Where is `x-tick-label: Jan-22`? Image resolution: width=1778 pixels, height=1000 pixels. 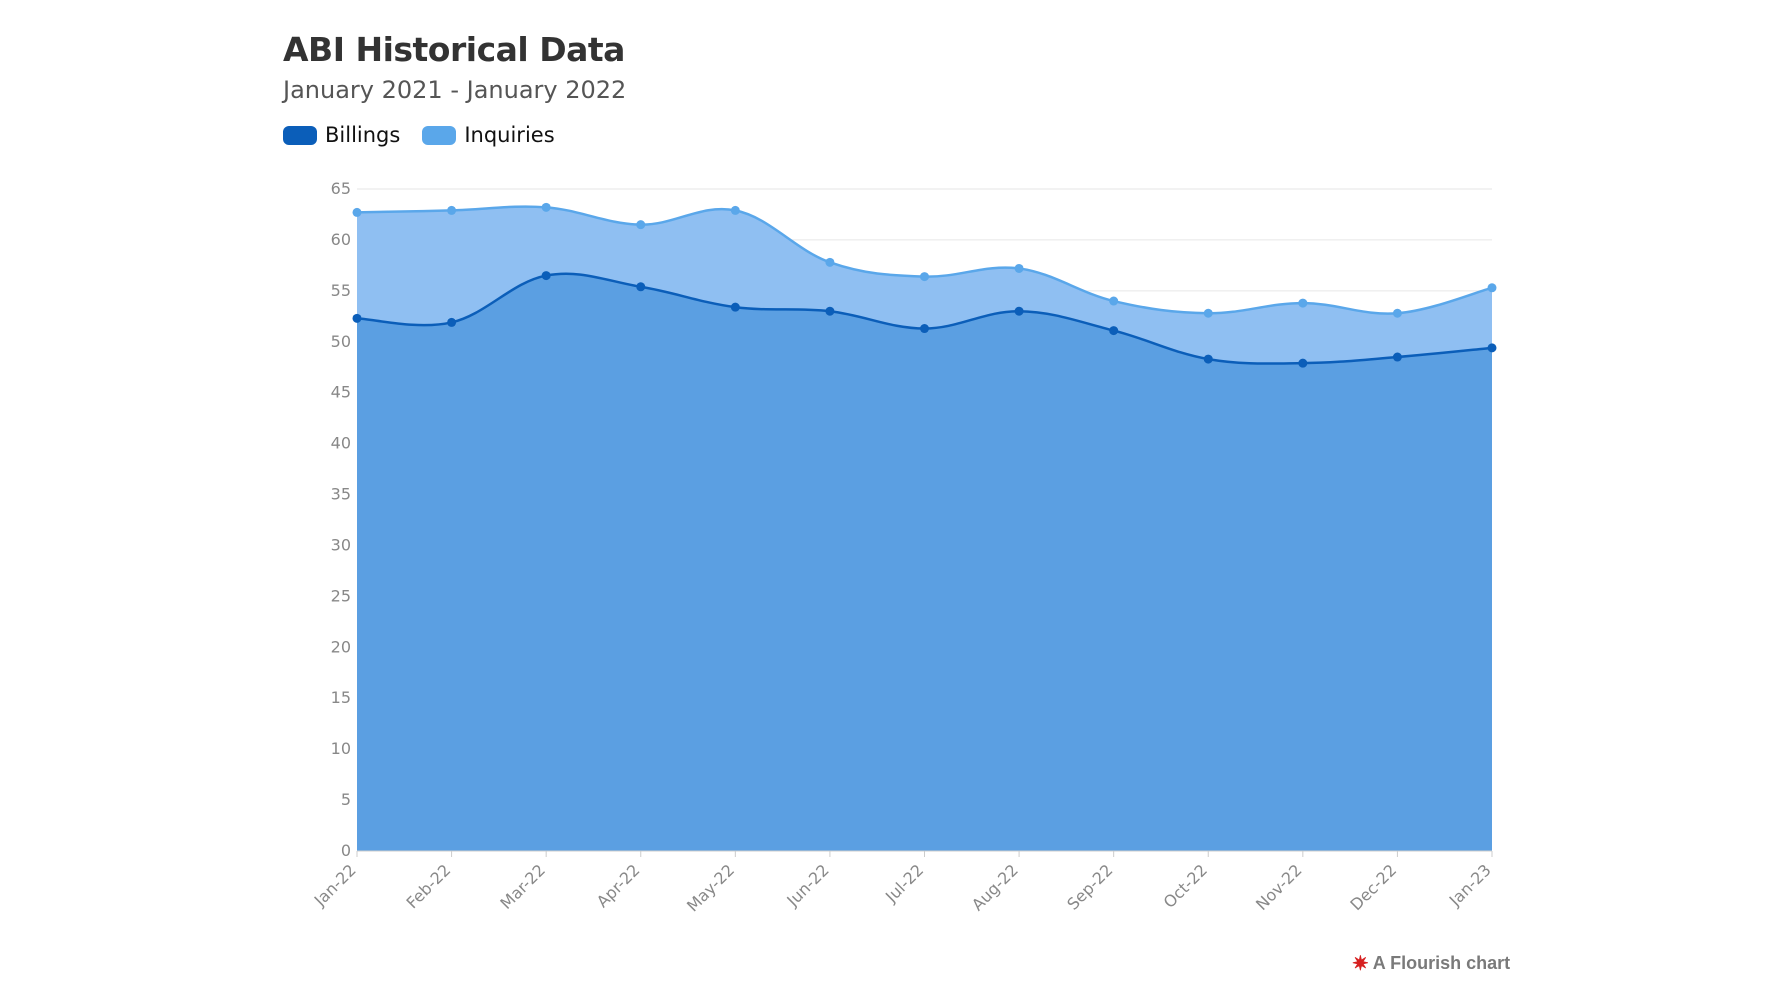
x-tick-label: Jan-22 is located at coordinates (335, 885).